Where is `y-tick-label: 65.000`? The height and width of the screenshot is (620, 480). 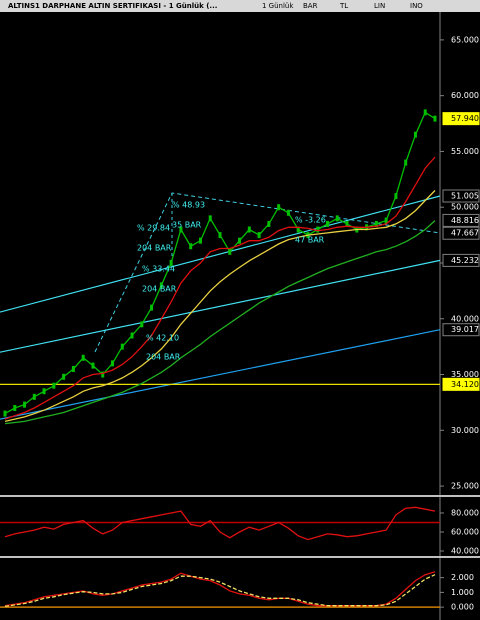 y-tick-label: 65.000 is located at coordinates (465, 39).